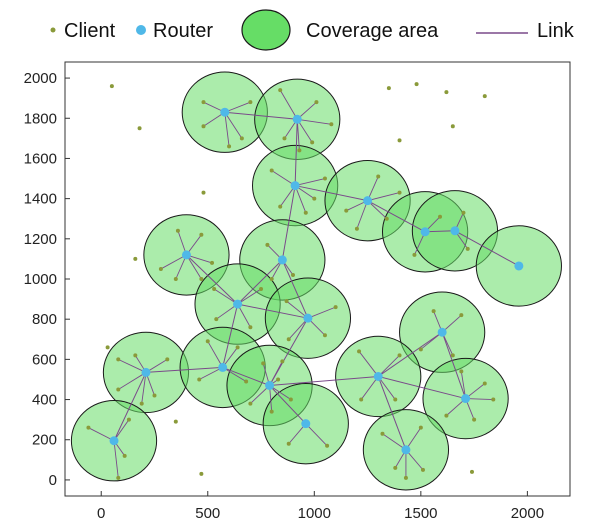 The width and height of the screenshot is (593, 530). I want to click on legend-router-marker, so click(141, 30).